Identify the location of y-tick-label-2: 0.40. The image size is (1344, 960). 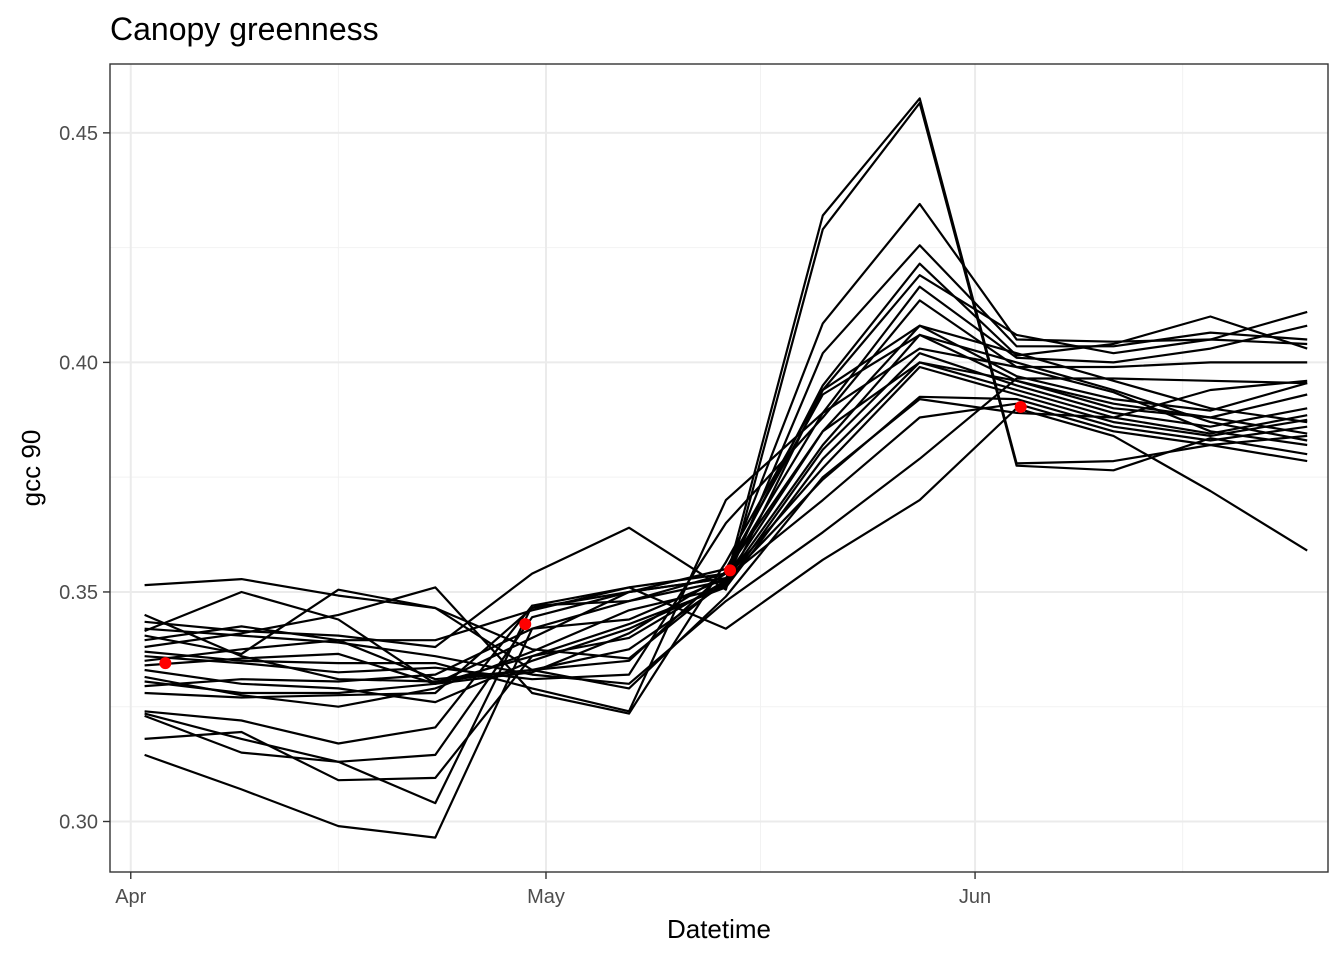
(78, 363).